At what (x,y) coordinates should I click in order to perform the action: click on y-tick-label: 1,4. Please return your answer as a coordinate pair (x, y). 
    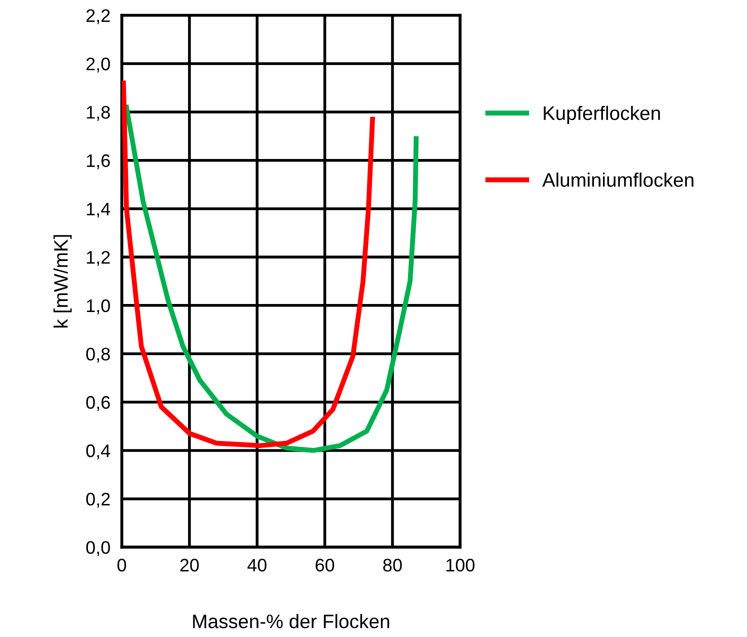
    Looking at the image, I should click on (98, 210).